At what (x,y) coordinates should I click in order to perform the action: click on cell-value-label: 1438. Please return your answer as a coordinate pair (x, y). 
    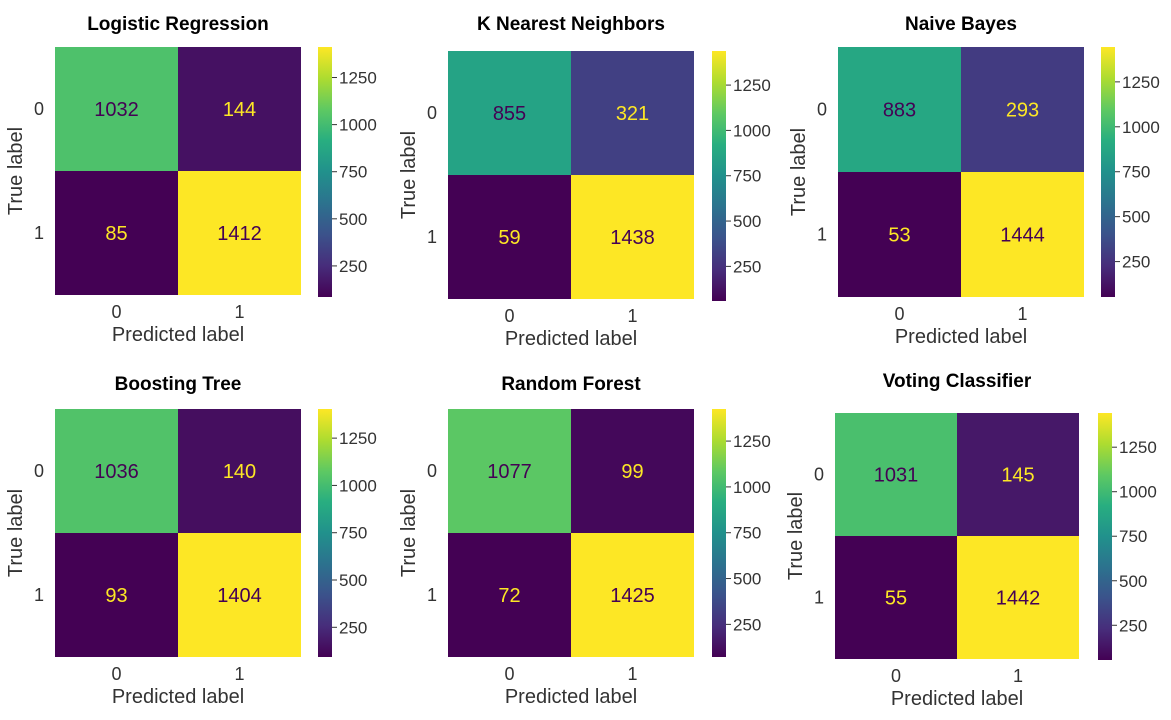
    Looking at the image, I should click on (632, 238).